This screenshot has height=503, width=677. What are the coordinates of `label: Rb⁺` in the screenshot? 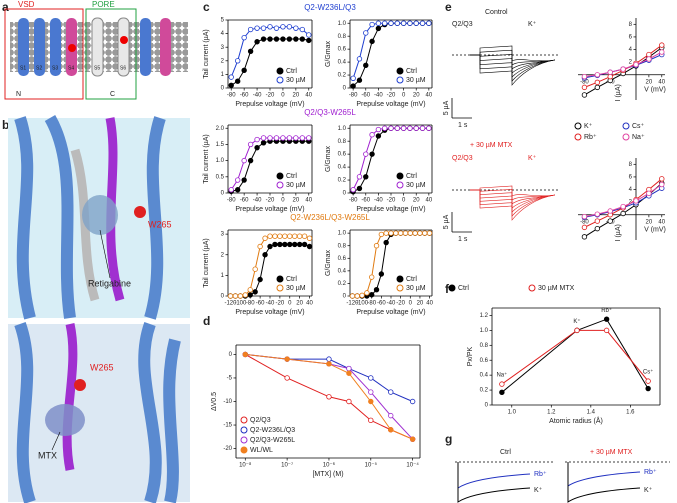 It's located at (650, 472).